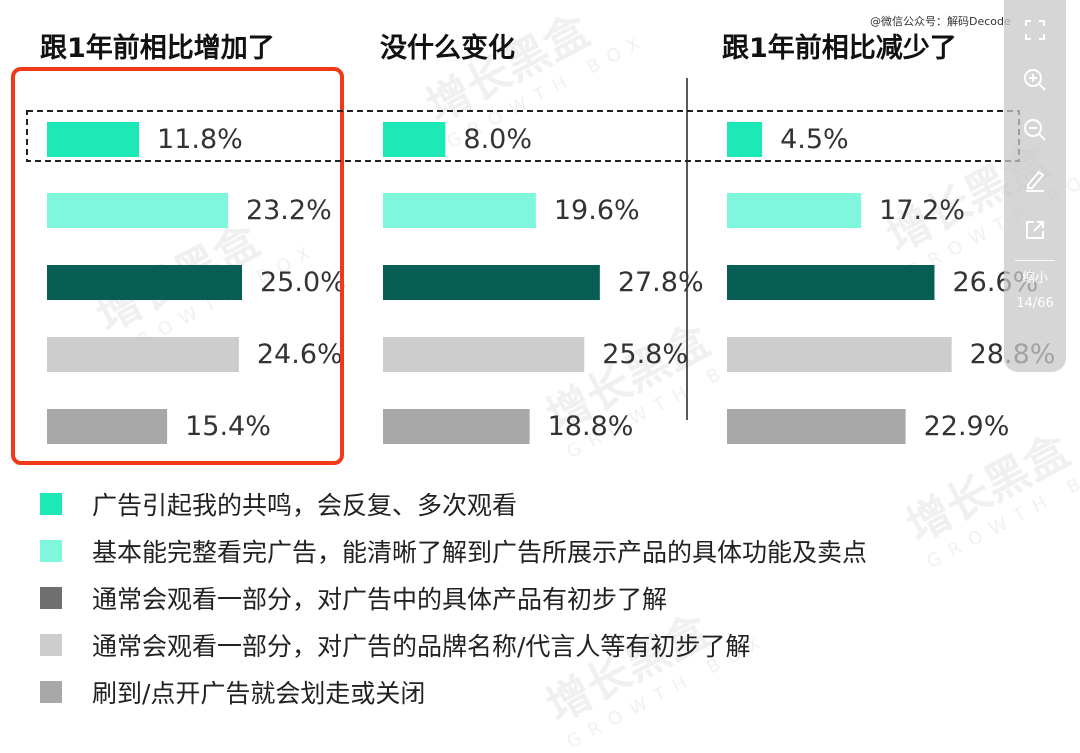  What do you see at coordinates (814, 139) in the screenshot?
I see `data-label: 4.5%` at bounding box center [814, 139].